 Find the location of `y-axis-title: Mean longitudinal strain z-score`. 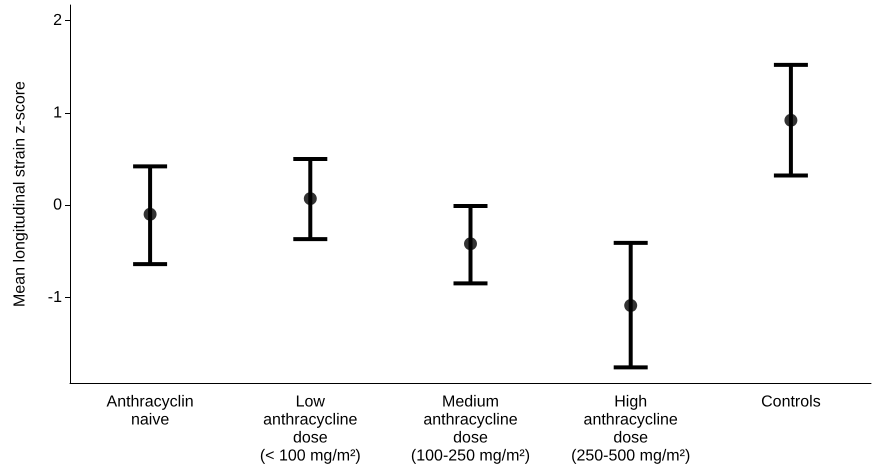

y-axis-title: Mean longitudinal strain z-score is located at coordinates (20, 193).